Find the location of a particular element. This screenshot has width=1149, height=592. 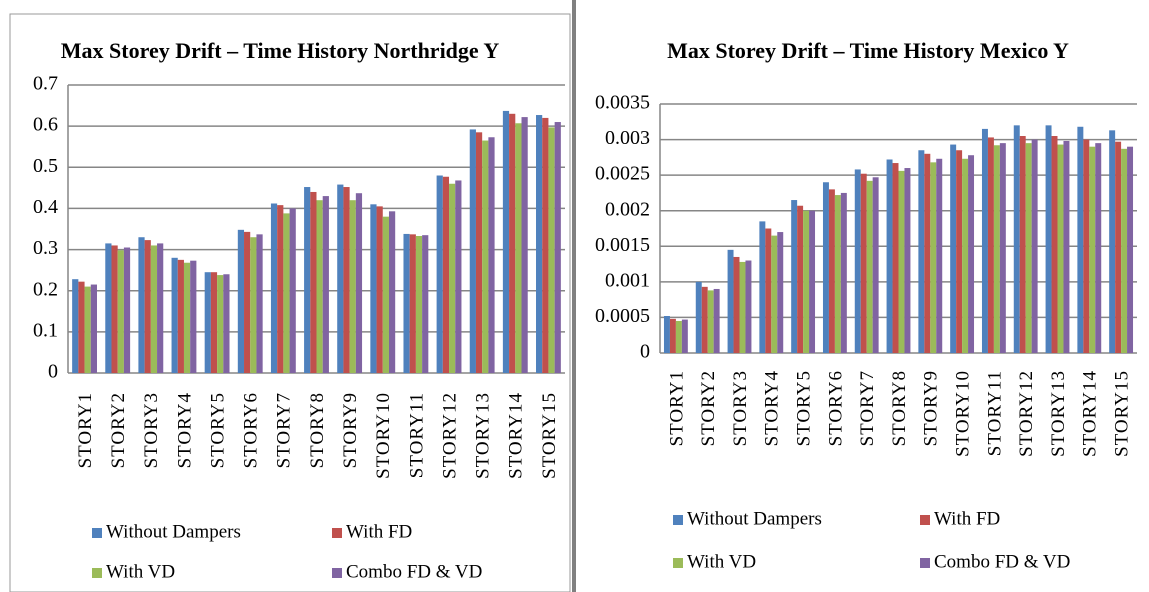

y-tick-label: 0.3 is located at coordinates (45, 248).